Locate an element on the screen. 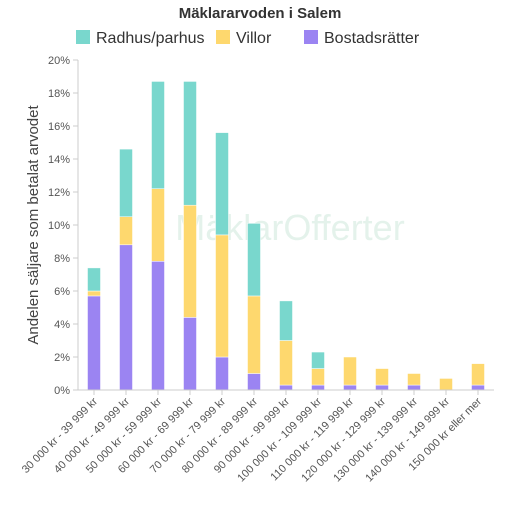 The width and height of the screenshot is (520, 520). y-tick-label: 0% is located at coordinates (62, 391).